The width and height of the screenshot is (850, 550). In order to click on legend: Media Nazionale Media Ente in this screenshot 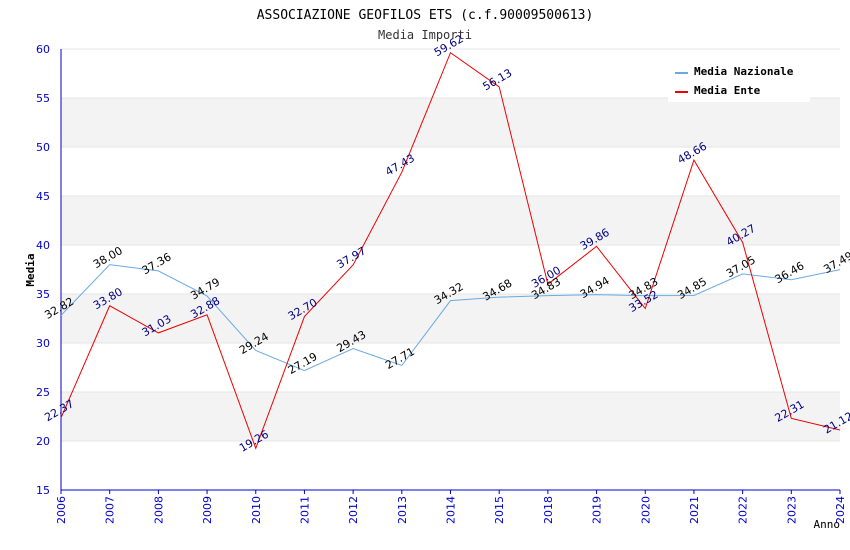, I will do `click(739, 81)`.